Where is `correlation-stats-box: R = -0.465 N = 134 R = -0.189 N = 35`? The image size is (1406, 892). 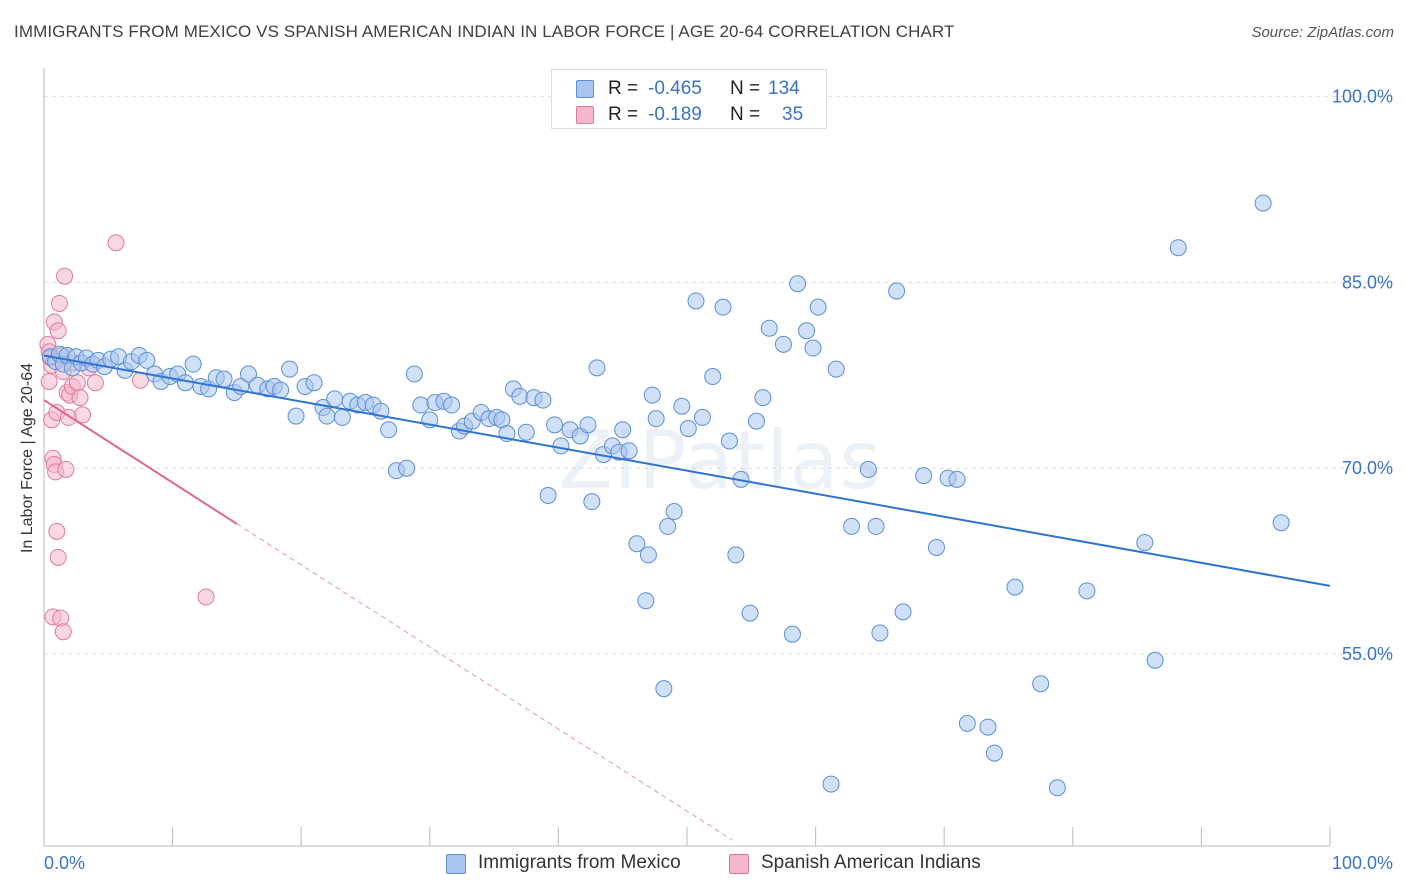
correlation-stats-box: R = -0.465 N = 134 R = -0.189 N = 35 is located at coordinates (689, 99).